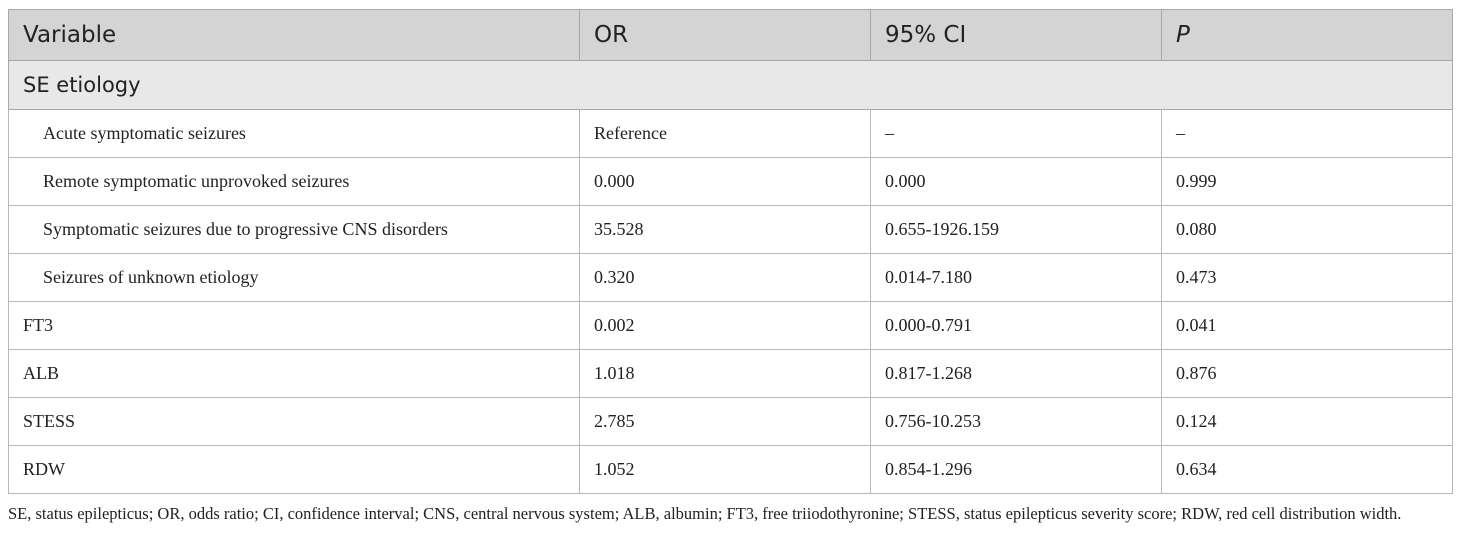 This screenshot has height=554, width=1460. What do you see at coordinates (294, 325) in the screenshot?
I see `cell-variable: FT3` at bounding box center [294, 325].